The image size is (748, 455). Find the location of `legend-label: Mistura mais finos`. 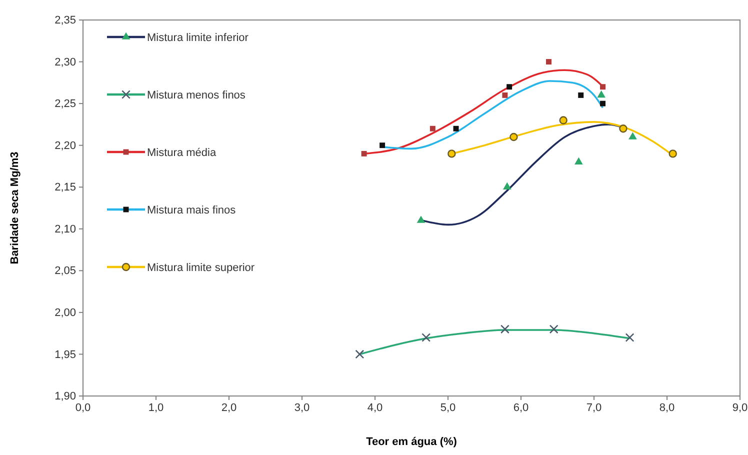

legend-label: Mistura mais finos is located at coordinates (191, 210).